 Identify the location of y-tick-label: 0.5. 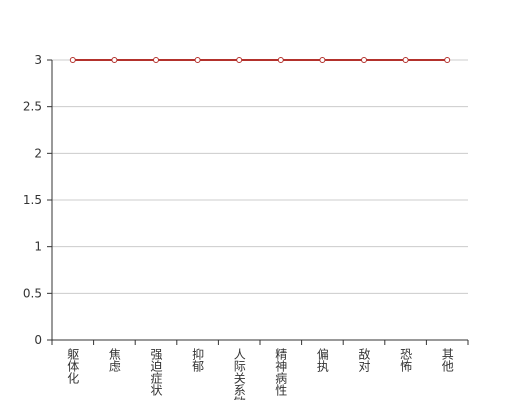
(32, 293).